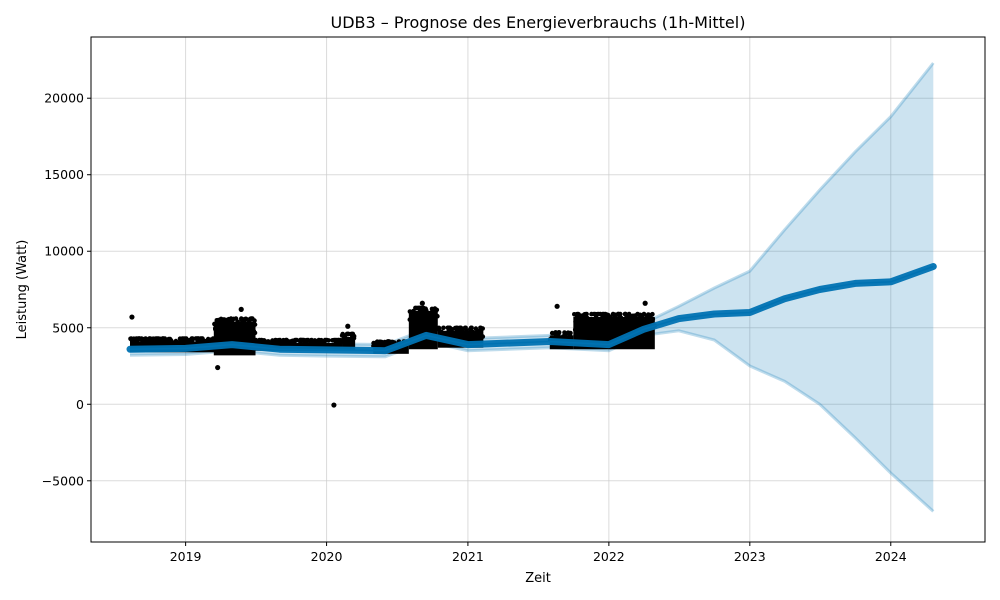 This screenshot has width=1000, height=600. What do you see at coordinates (68, 327) in the screenshot?
I see `y-tick-label: 5000` at bounding box center [68, 327].